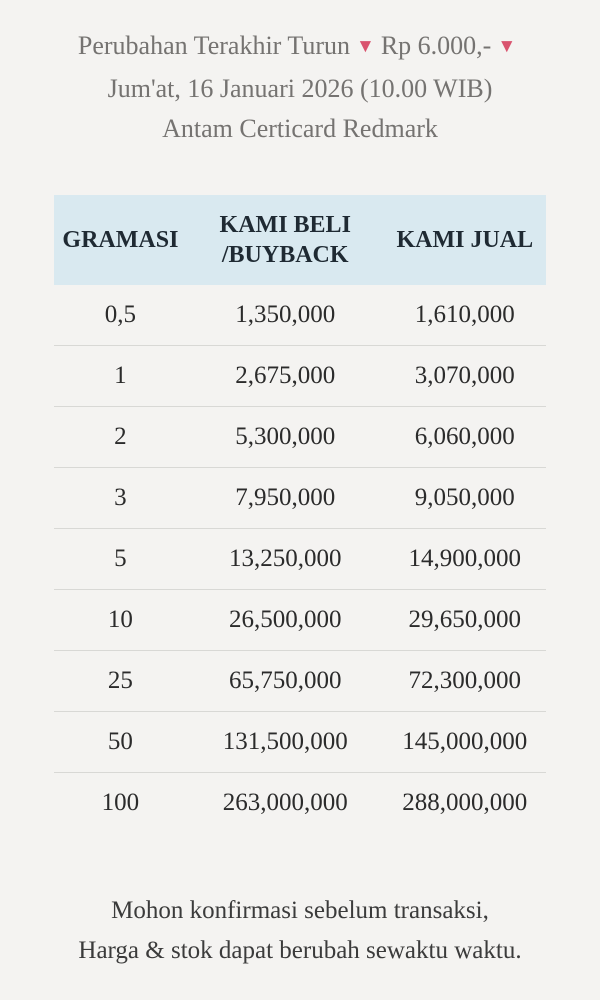 The width and height of the screenshot is (600, 1000). Describe the element at coordinates (213, 45) in the screenshot. I see `change-label: Perubahan Terakhir Turun` at that location.